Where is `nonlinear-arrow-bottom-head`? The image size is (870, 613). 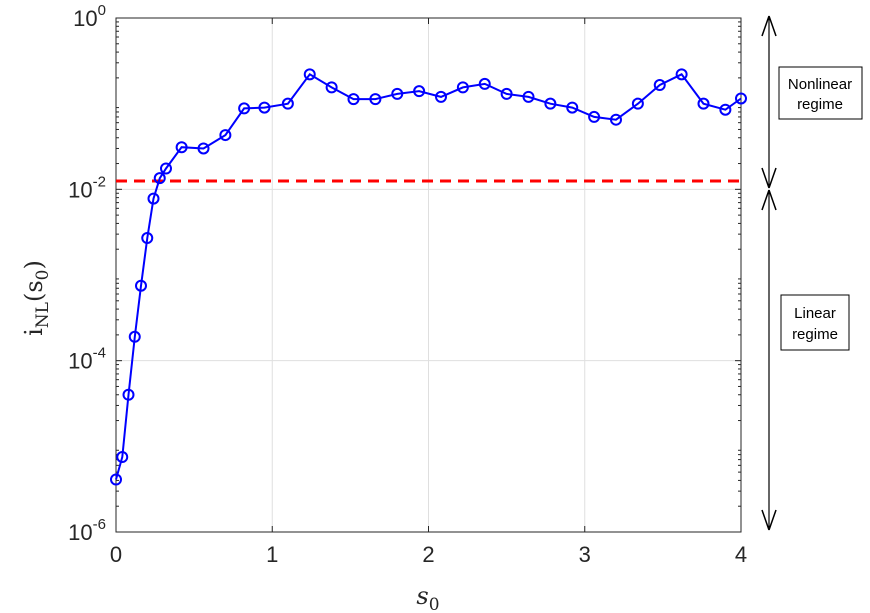
nonlinear-arrow-bottom-head is located at coordinates (769, 178).